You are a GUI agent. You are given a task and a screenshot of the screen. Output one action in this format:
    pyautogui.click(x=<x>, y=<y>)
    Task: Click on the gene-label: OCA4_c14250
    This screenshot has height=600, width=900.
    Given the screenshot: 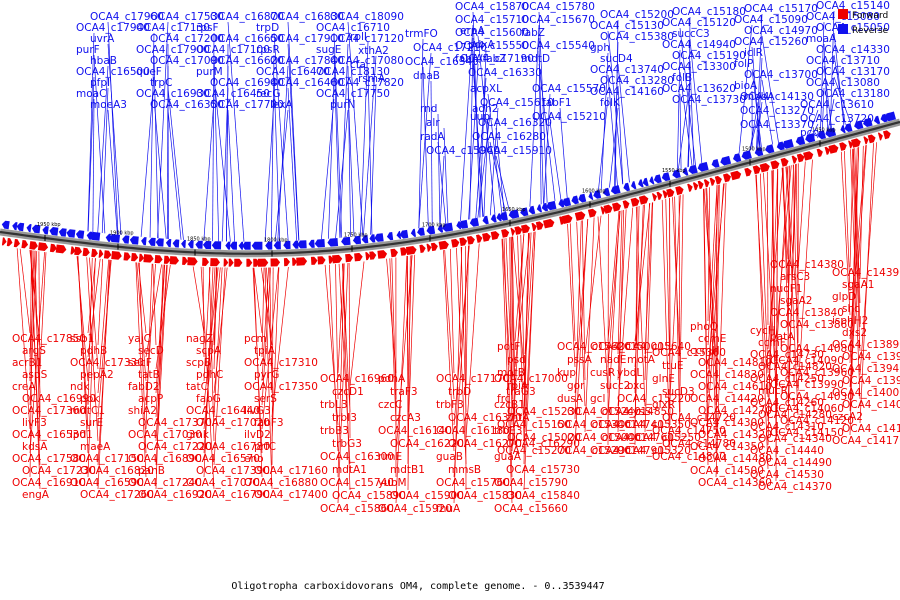 What is the action you would take?
    pyautogui.click(x=787, y=379)
    